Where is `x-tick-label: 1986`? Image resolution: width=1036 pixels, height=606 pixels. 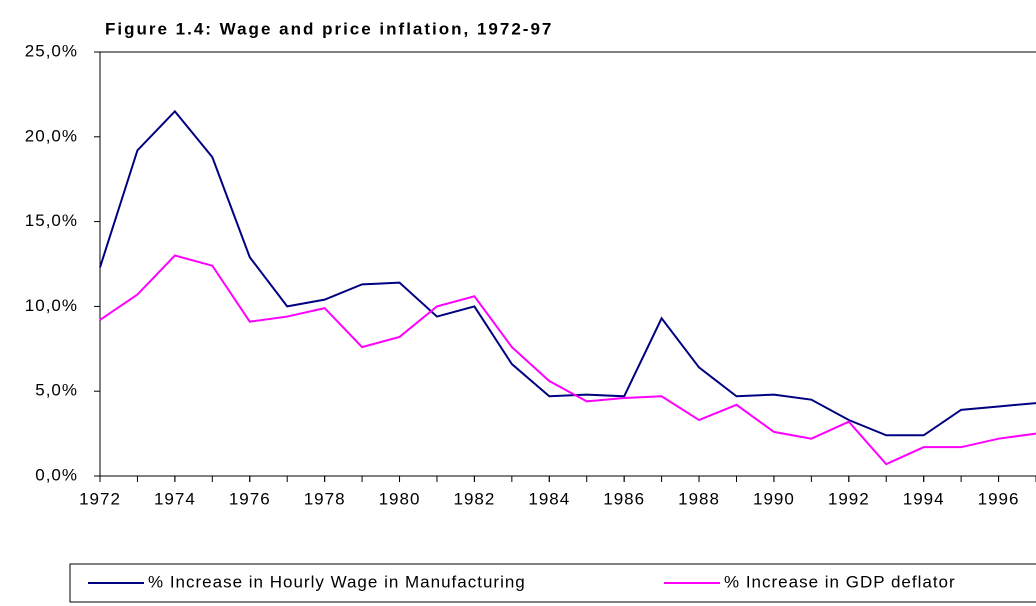 x-tick-label: 1986 is located at coordinates (624, 498).